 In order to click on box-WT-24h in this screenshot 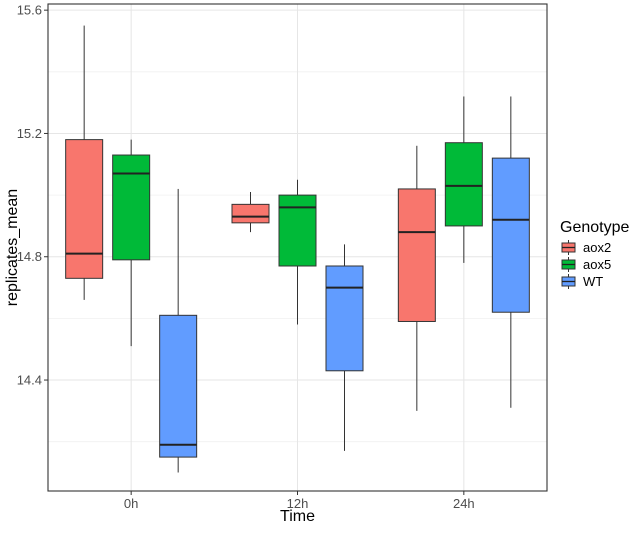, I will do `click(510, 252)`.